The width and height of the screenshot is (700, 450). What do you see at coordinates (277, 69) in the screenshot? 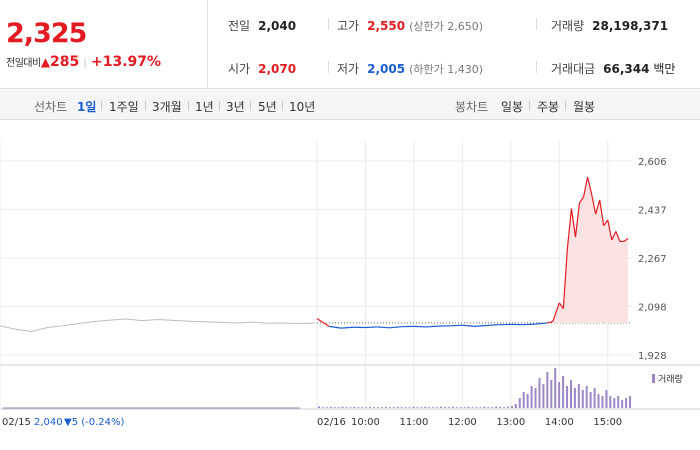
I see `open-value: 2,070` at bounding box center [277, 69].